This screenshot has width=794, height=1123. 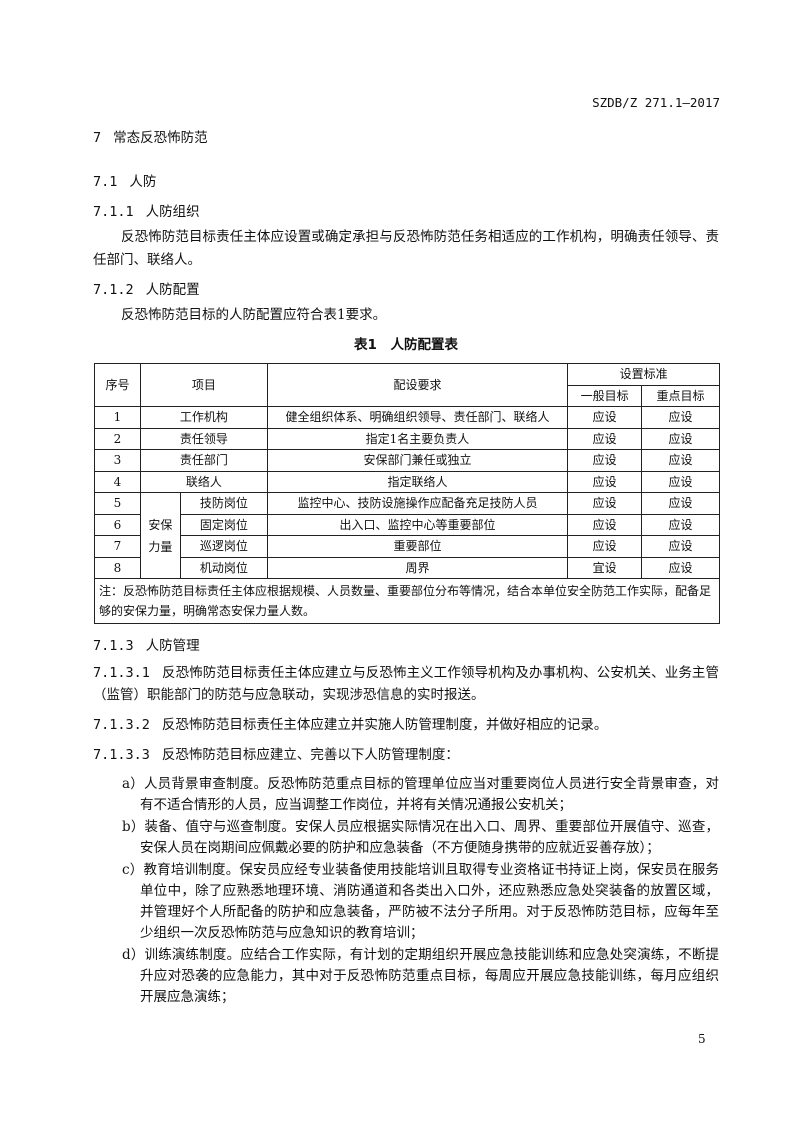 What do you see at coordinates (160, 535) in the screenshot?
I see `cell-group-security-force: 安保力量` at bounding box center [160, 535].